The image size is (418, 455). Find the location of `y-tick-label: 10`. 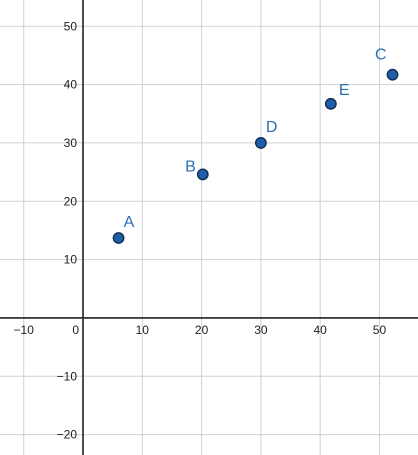

y-tick-label: 10 is located at coordinates (71, 260).